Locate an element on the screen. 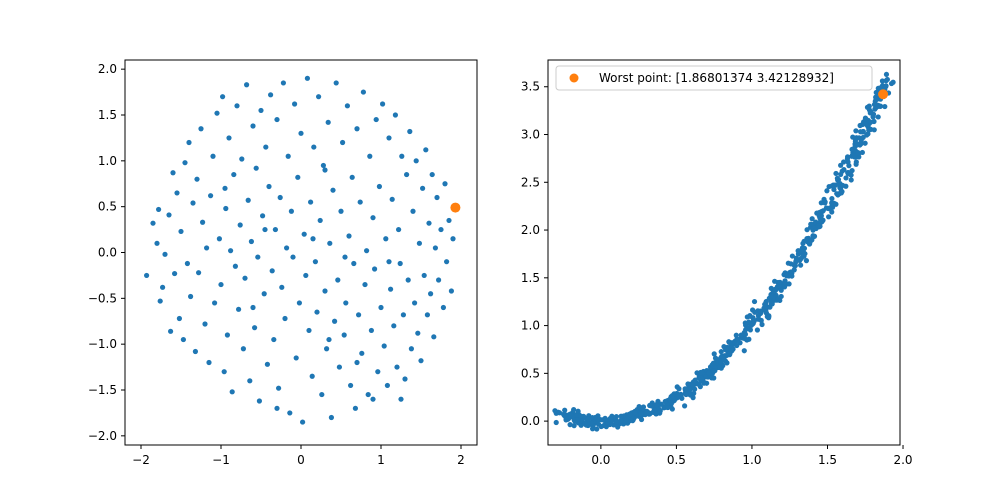 The image size is (1000, 500). right-y-axis-ticks: 0.0 0.5 1.0 1.5 2.0 2.5 3.0 3.5 is located at coordinates (534, 254).